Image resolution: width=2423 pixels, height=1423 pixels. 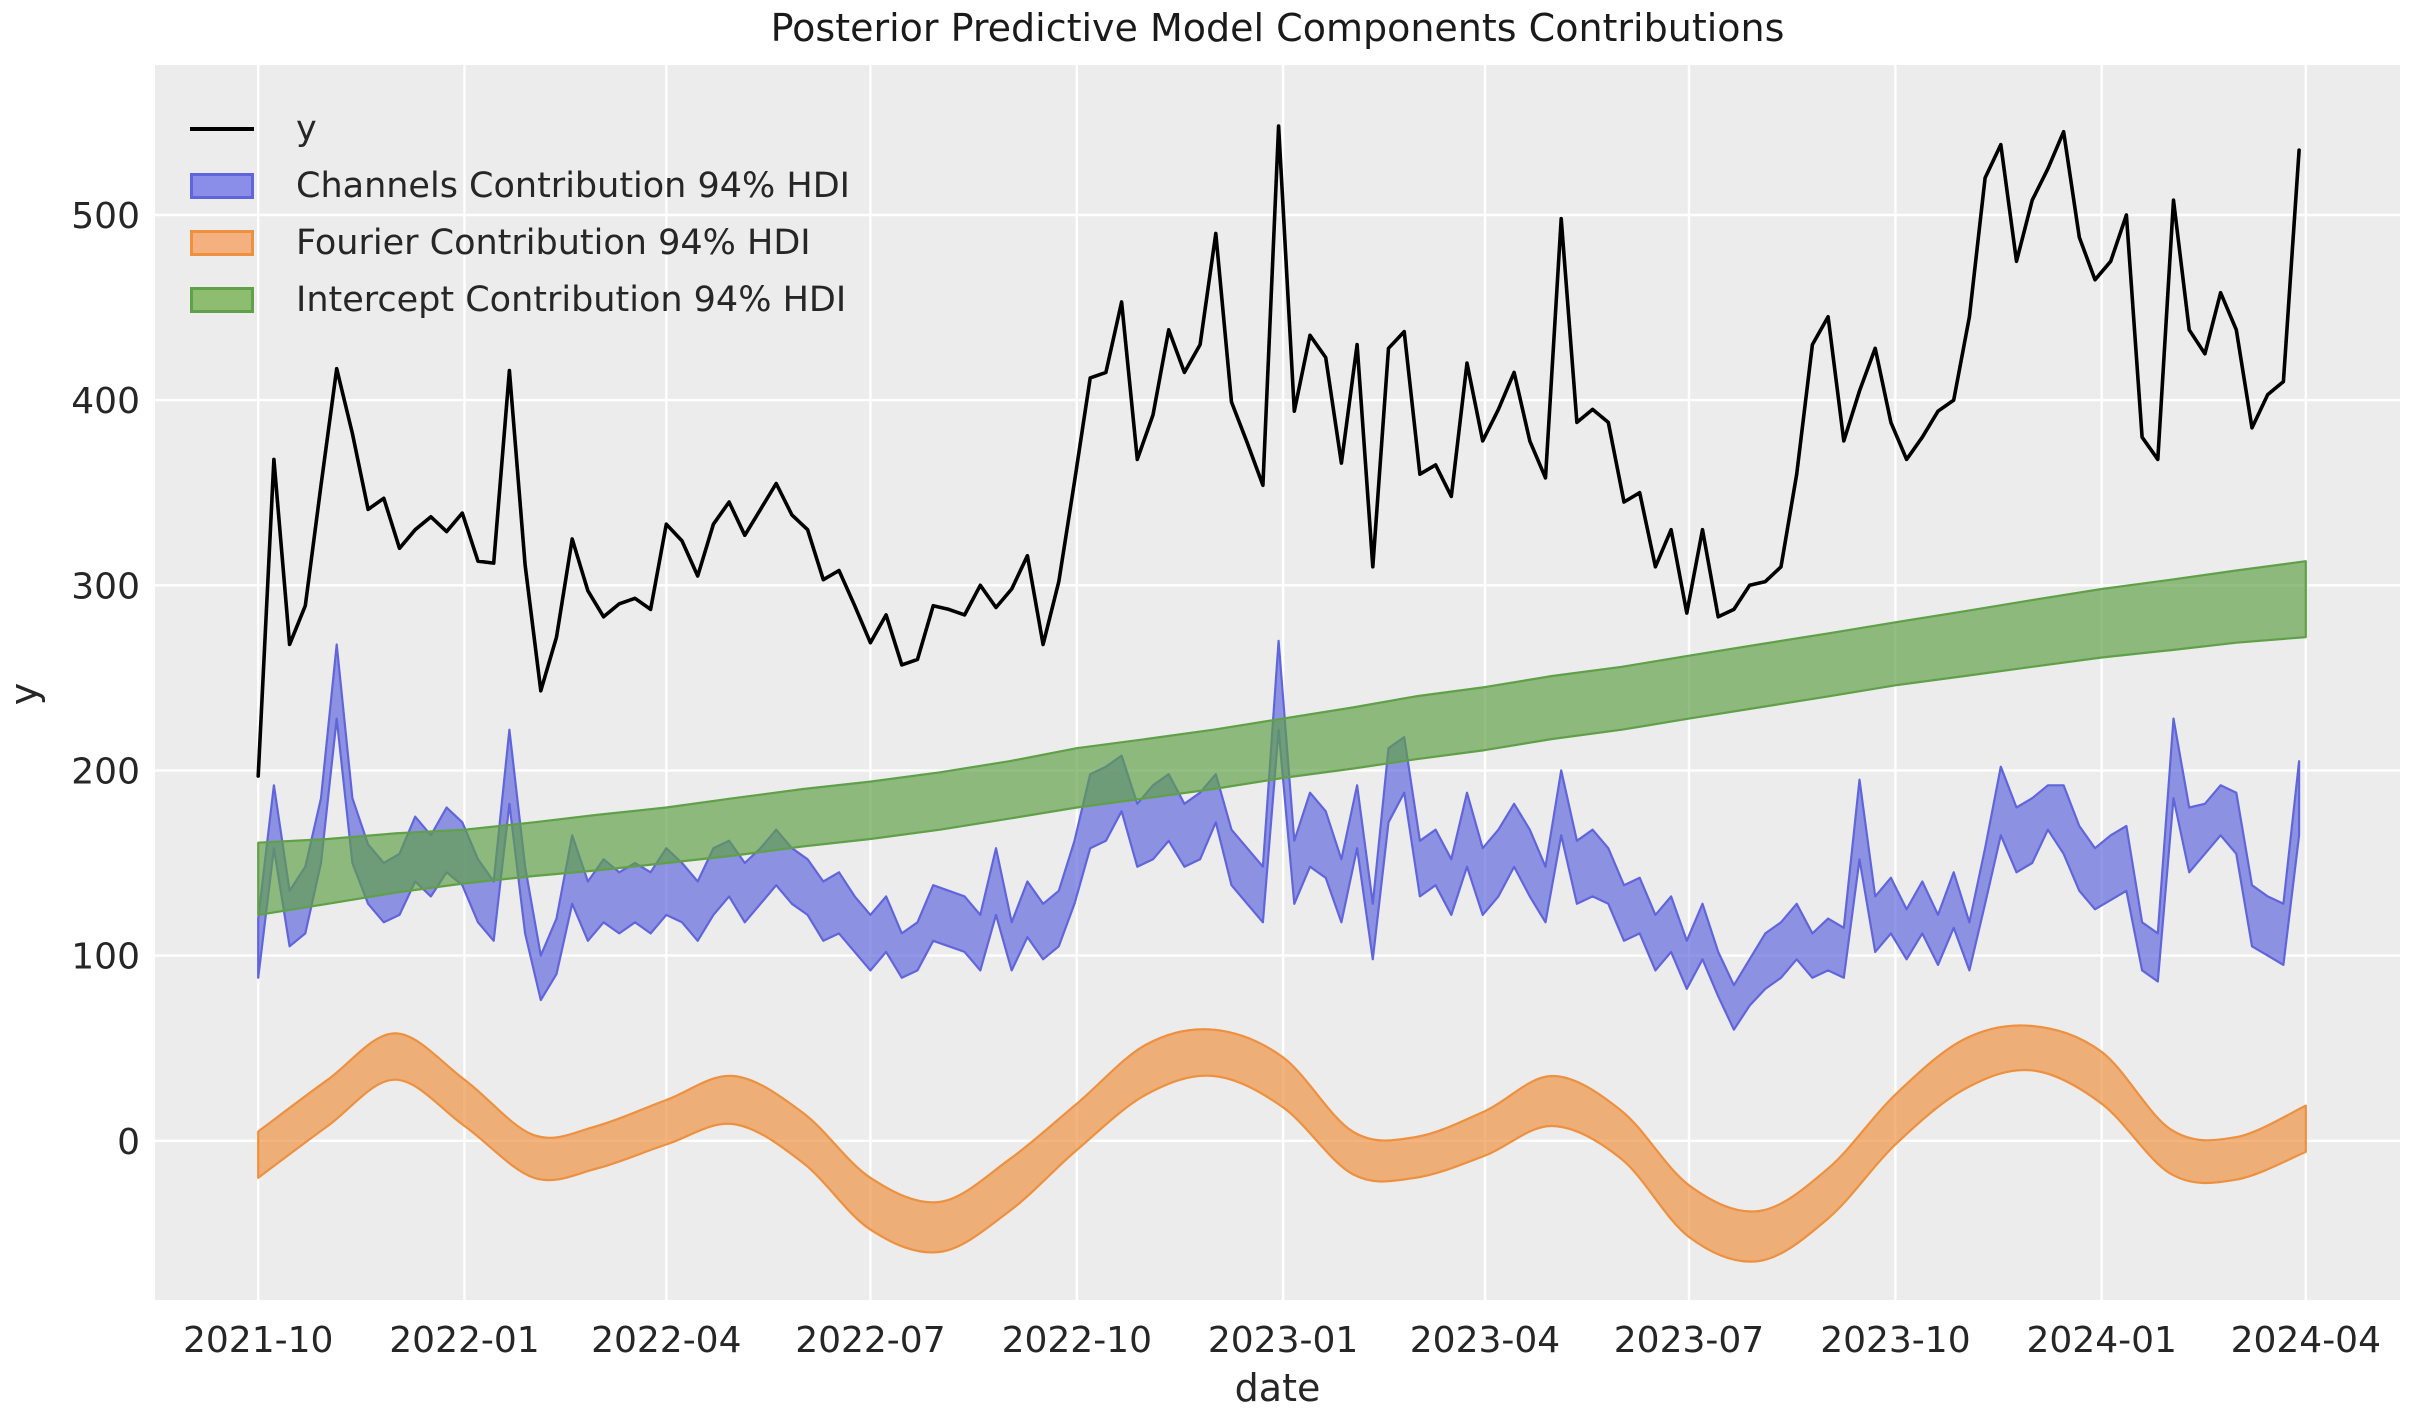 What do you see at coordinates (105, 586) in the screenshot?
I see `y-tick-label: 300` at bounding box center [105, 586].